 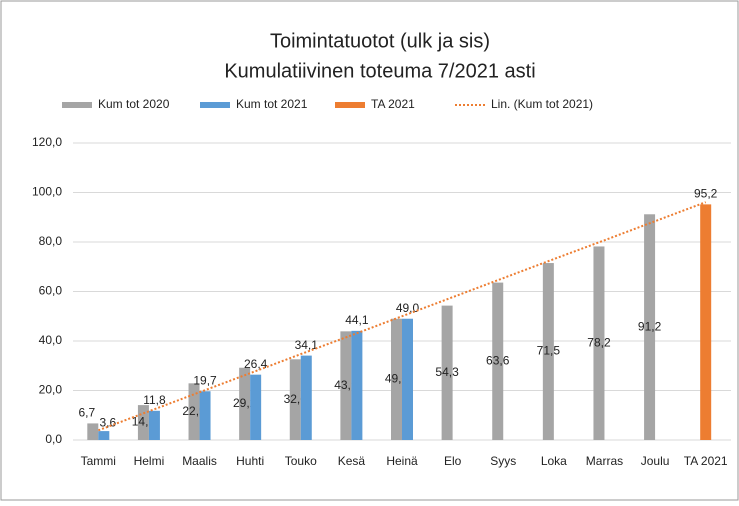 I want to click on x-tick-label: Heinä, so click(x=402, y=461).